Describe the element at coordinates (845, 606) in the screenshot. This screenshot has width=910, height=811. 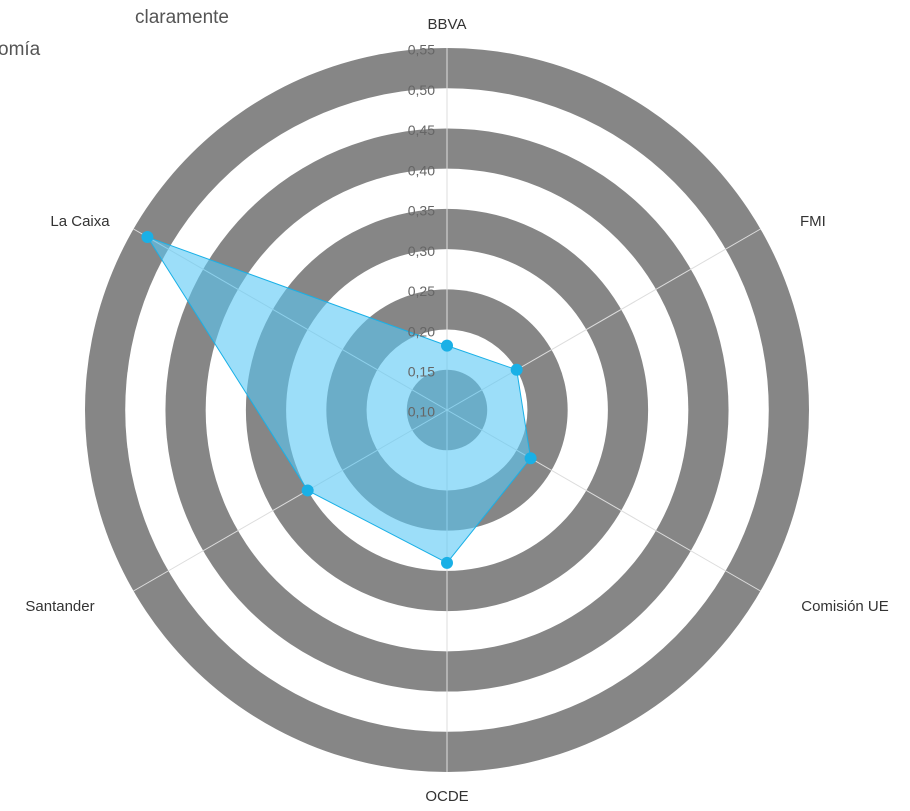
I see `axis-label: Comisión UE` at that location.